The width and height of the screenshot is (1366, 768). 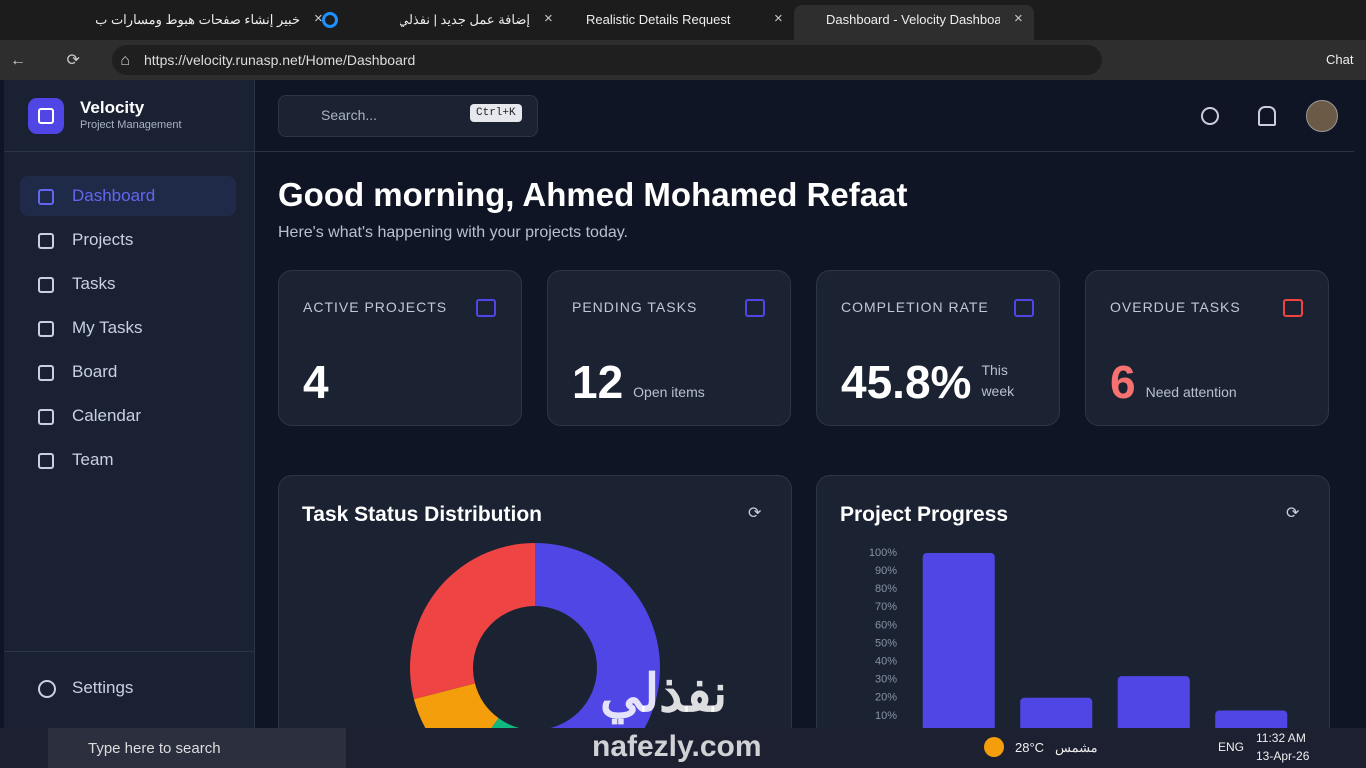 What do you see at coordinates (906, 382) in the screenshot?
I see `stat-value: 45.8%` at bounding box center [906, 382].